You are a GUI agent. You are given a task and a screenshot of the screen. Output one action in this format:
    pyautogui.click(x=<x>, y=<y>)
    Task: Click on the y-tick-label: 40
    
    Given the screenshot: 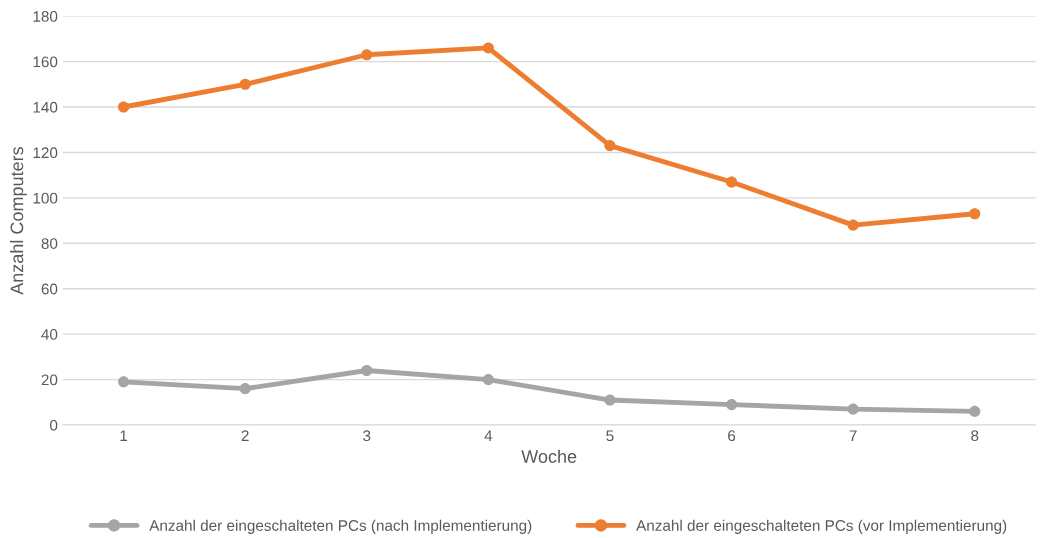 What is the action you would take?
    pyautogui.click(x=49, y=334)
    